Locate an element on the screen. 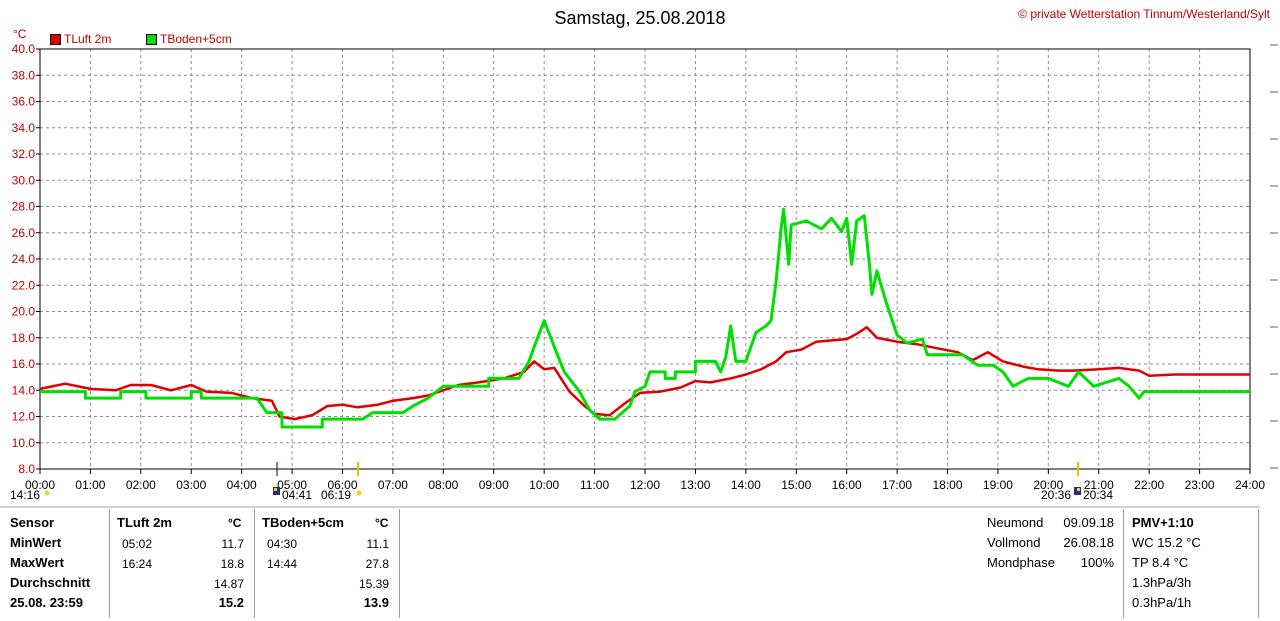 The image size is (1280, 621). moon-value-new: 09.09.18 is located at coordinates (1088, 522).